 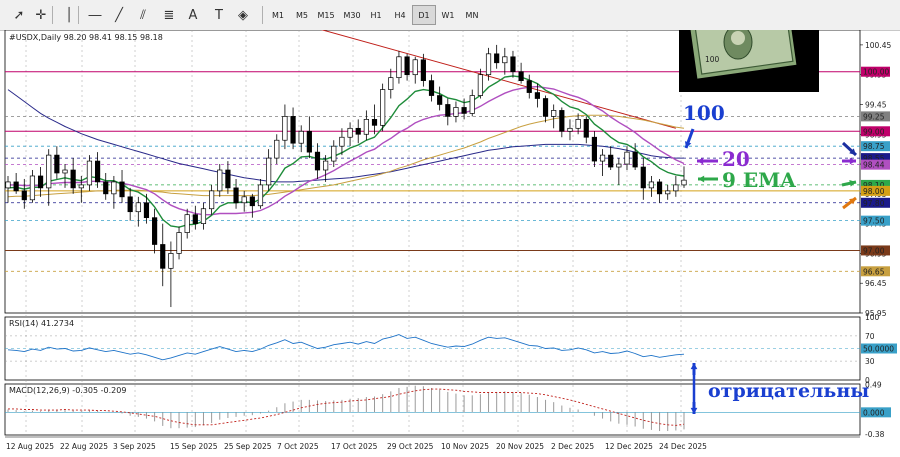 I want to click on price-level-value: 98.44, so click(x=874, y=165).